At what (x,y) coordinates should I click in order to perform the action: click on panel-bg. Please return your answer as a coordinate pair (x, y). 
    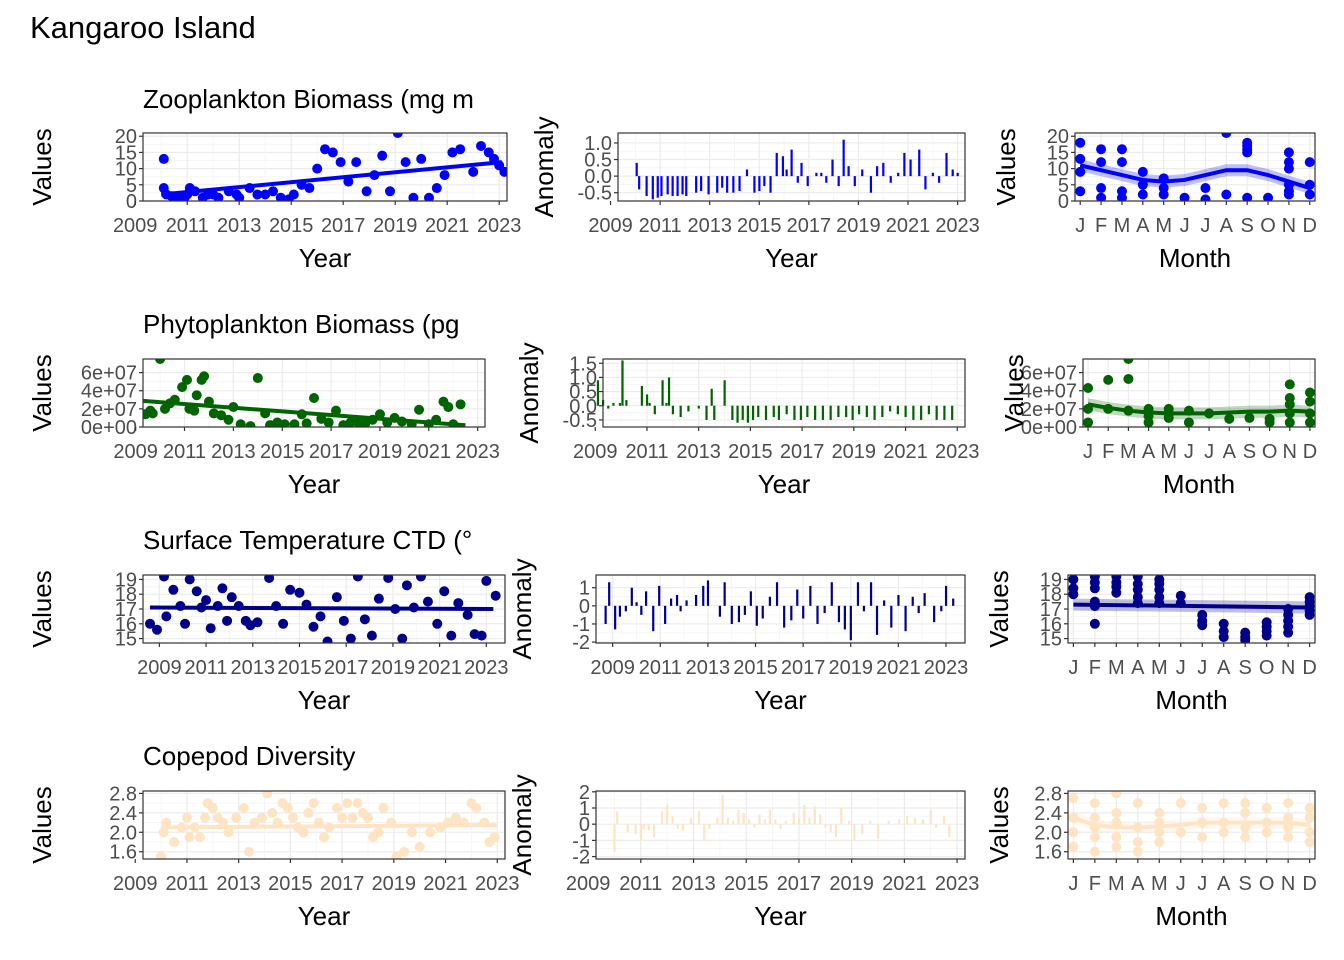
    Looking at the image, I should click on (780, 609).